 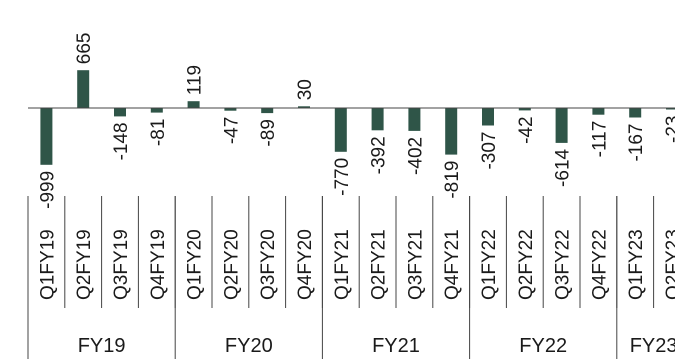 I want to click on bar-Q1FY20, so click(x=193, y=104).